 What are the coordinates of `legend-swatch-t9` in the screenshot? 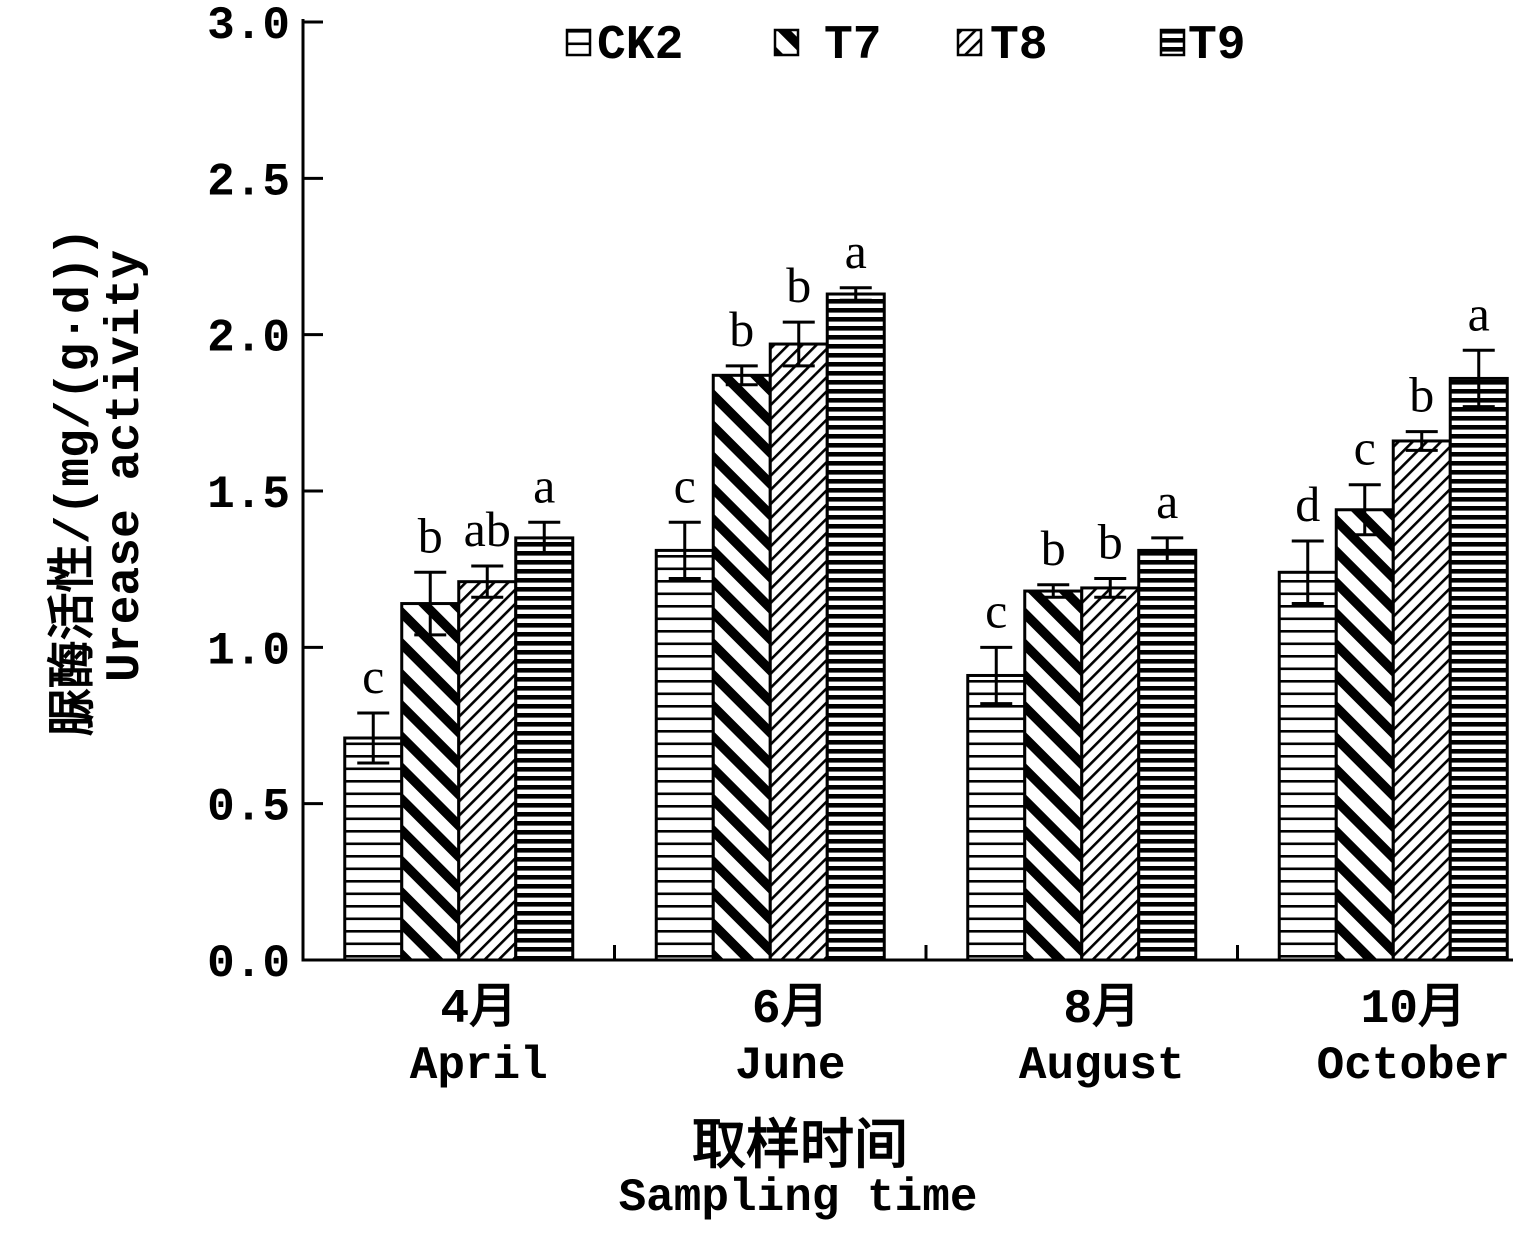 It's located at (1172, 42).